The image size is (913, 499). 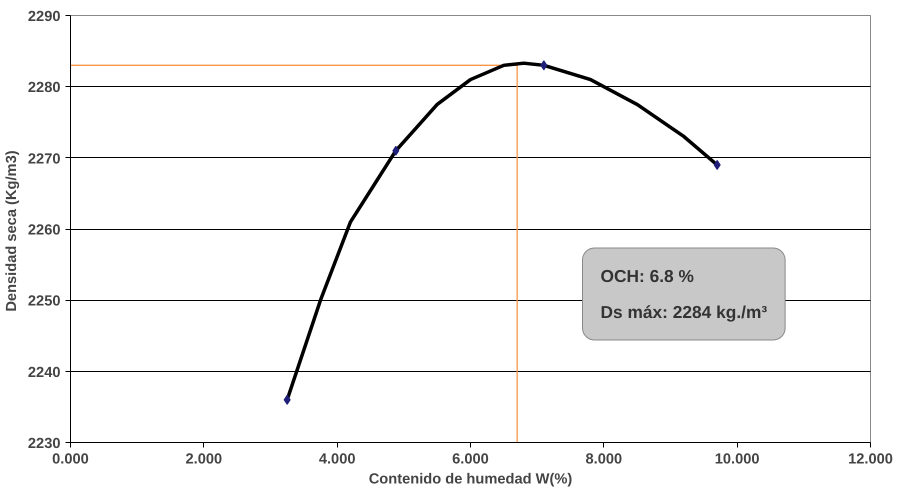 What do you see at coordinates (44, 17) in the screenshot?
I see `y-tick-label: 2290` at bounding box center [44, 17].